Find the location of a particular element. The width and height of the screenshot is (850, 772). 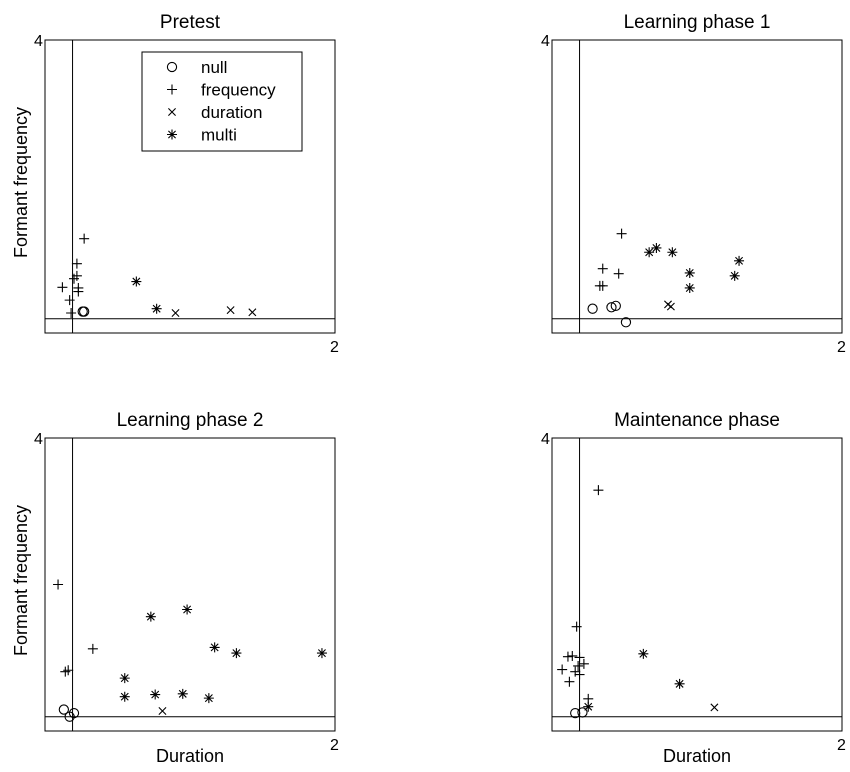

legend-label-multi: multi is located at coordinates (219, 135).